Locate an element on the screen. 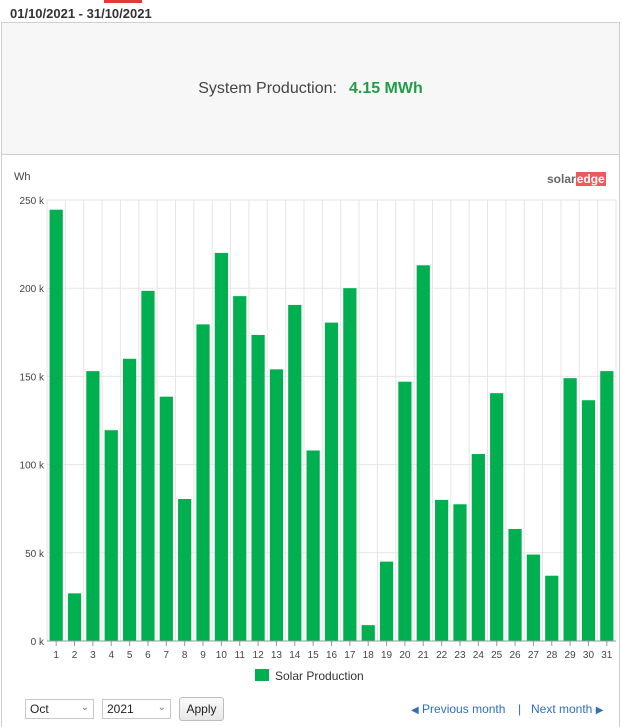 This screenshot has width=623, height=727. previous-month-link: ◀ Previous month is located at coordinates (458, 709).